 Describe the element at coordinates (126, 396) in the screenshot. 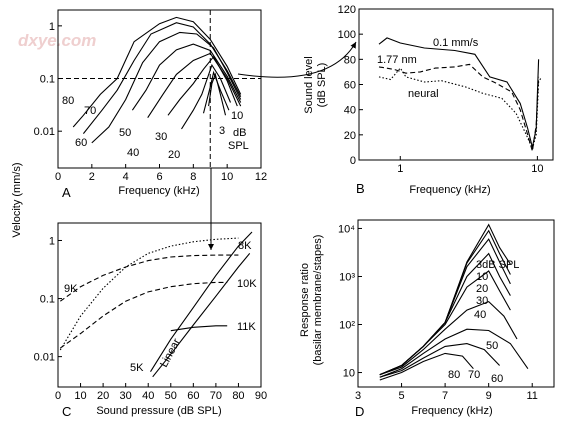

I see `x-tick-label: 30` at that location.